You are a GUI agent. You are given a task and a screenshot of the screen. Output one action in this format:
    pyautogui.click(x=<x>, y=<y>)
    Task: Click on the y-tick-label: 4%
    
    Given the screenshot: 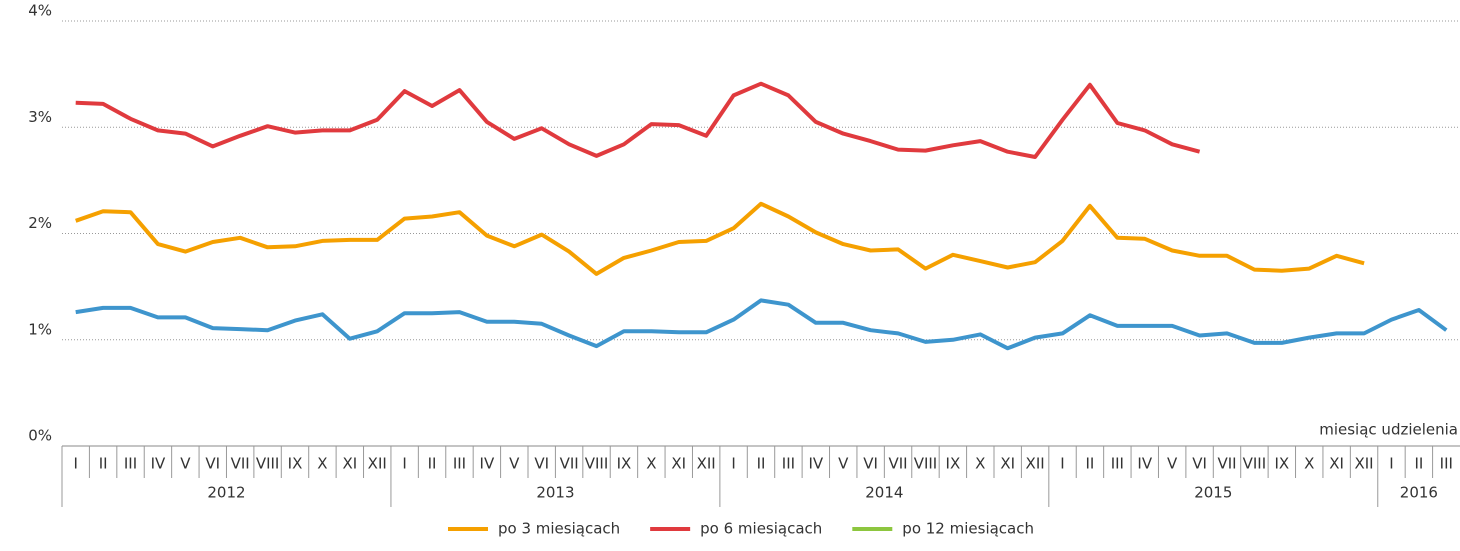 What is the action you would take?
    pyautogui.click(x=40, y=11)
    